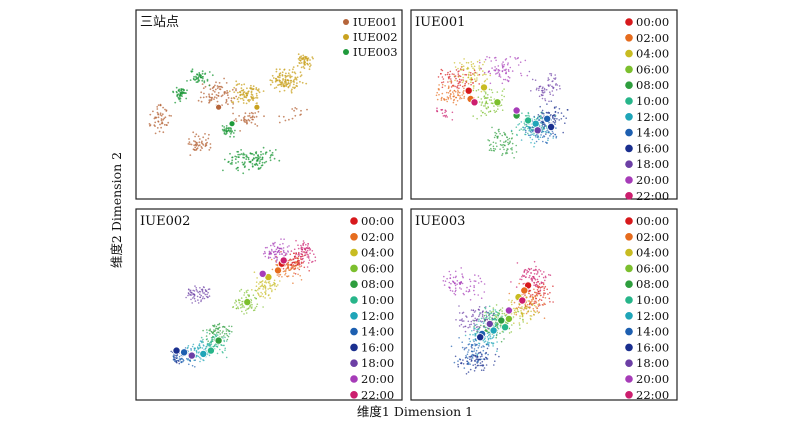 The height and width of the screenshot is (433, 800). I want to click on legend-label: 10:00, so click(652, 300).